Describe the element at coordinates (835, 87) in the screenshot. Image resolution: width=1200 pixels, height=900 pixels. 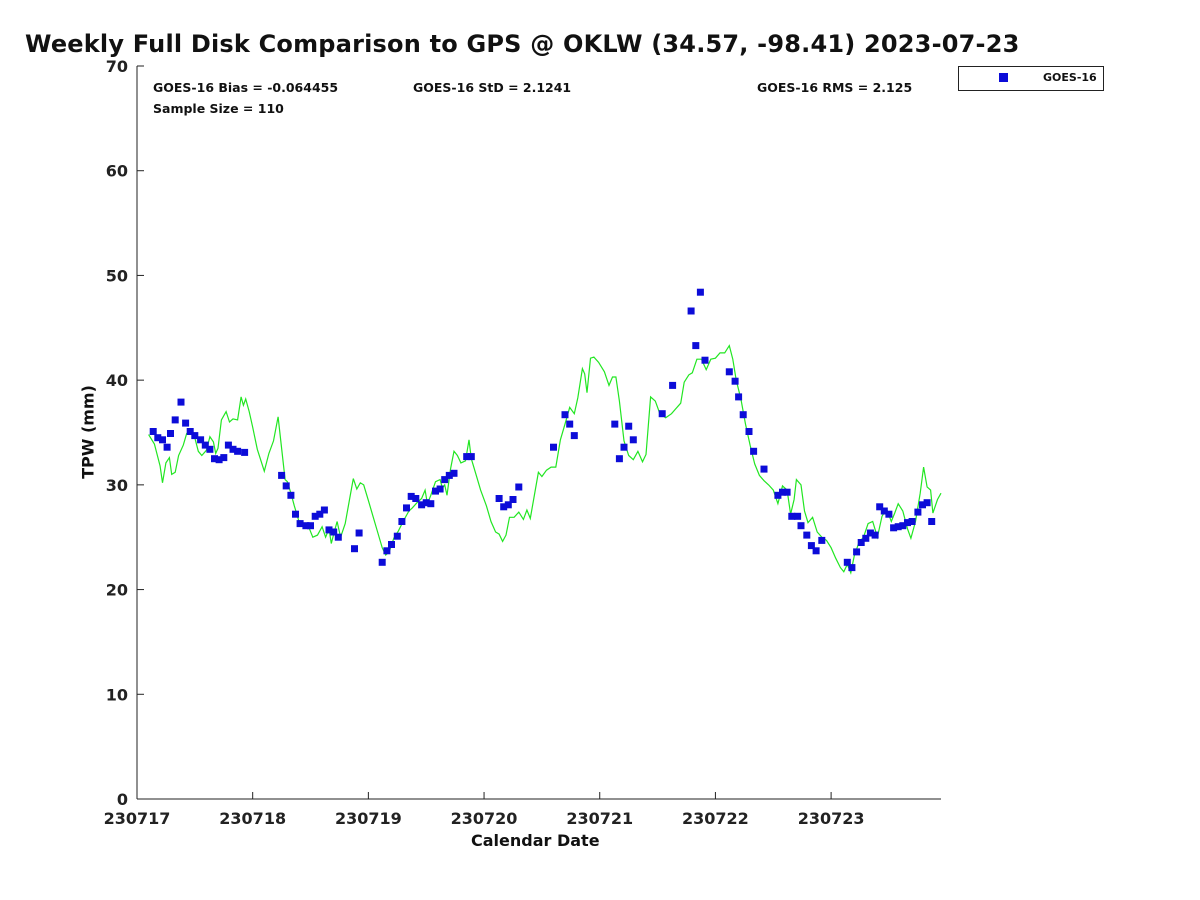
I see `rms-stat: GOES-16 RMS = 2.125` at that location.